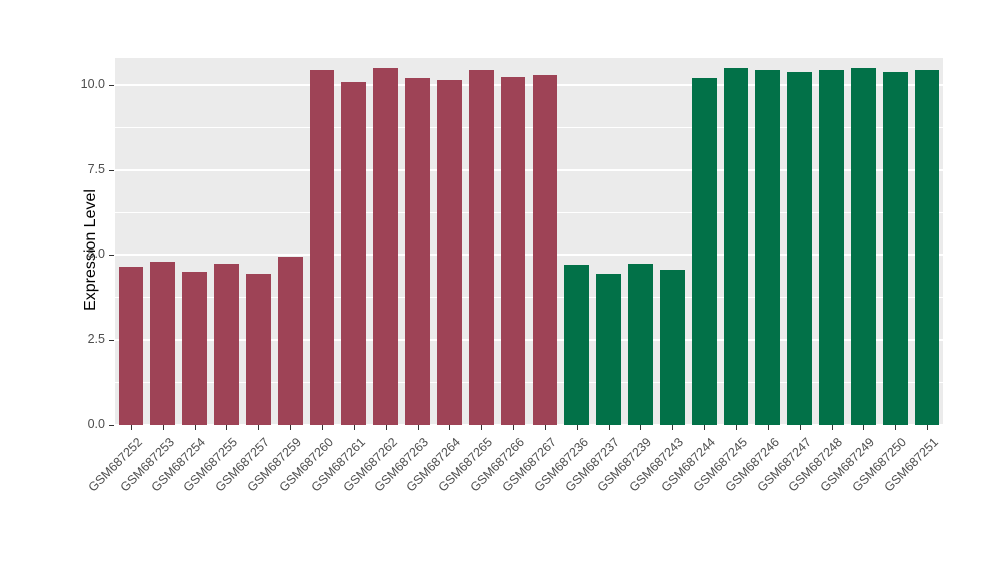 The height and width of the screenshot is (580, 1000). Describe the element at coordinates (96, 169) in the screenshot. I see `y-tick-label: 7.5` at that location.